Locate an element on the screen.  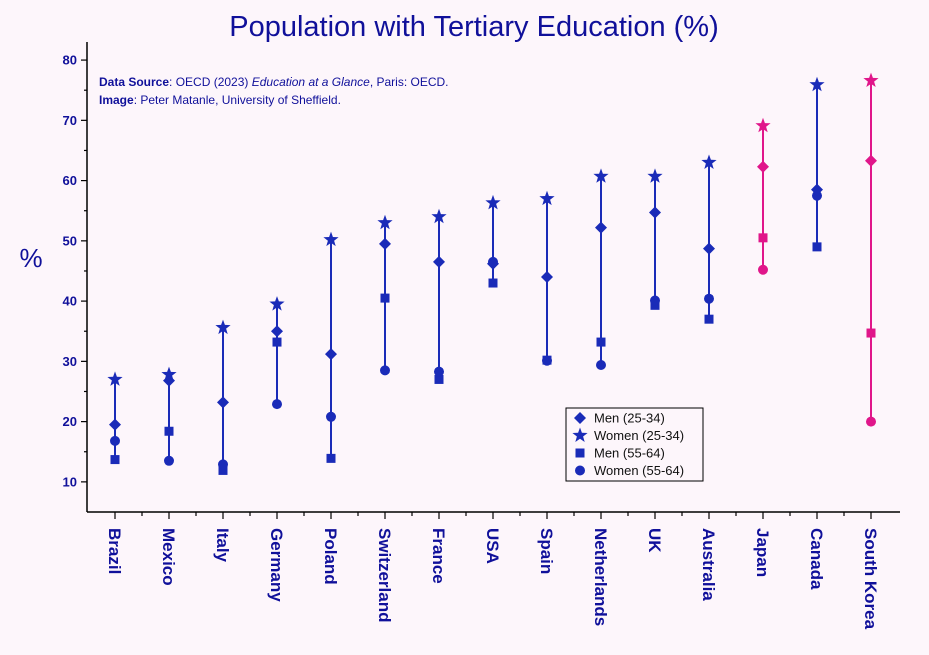
x-category-label: Australia is located at coordinates (708, 564).